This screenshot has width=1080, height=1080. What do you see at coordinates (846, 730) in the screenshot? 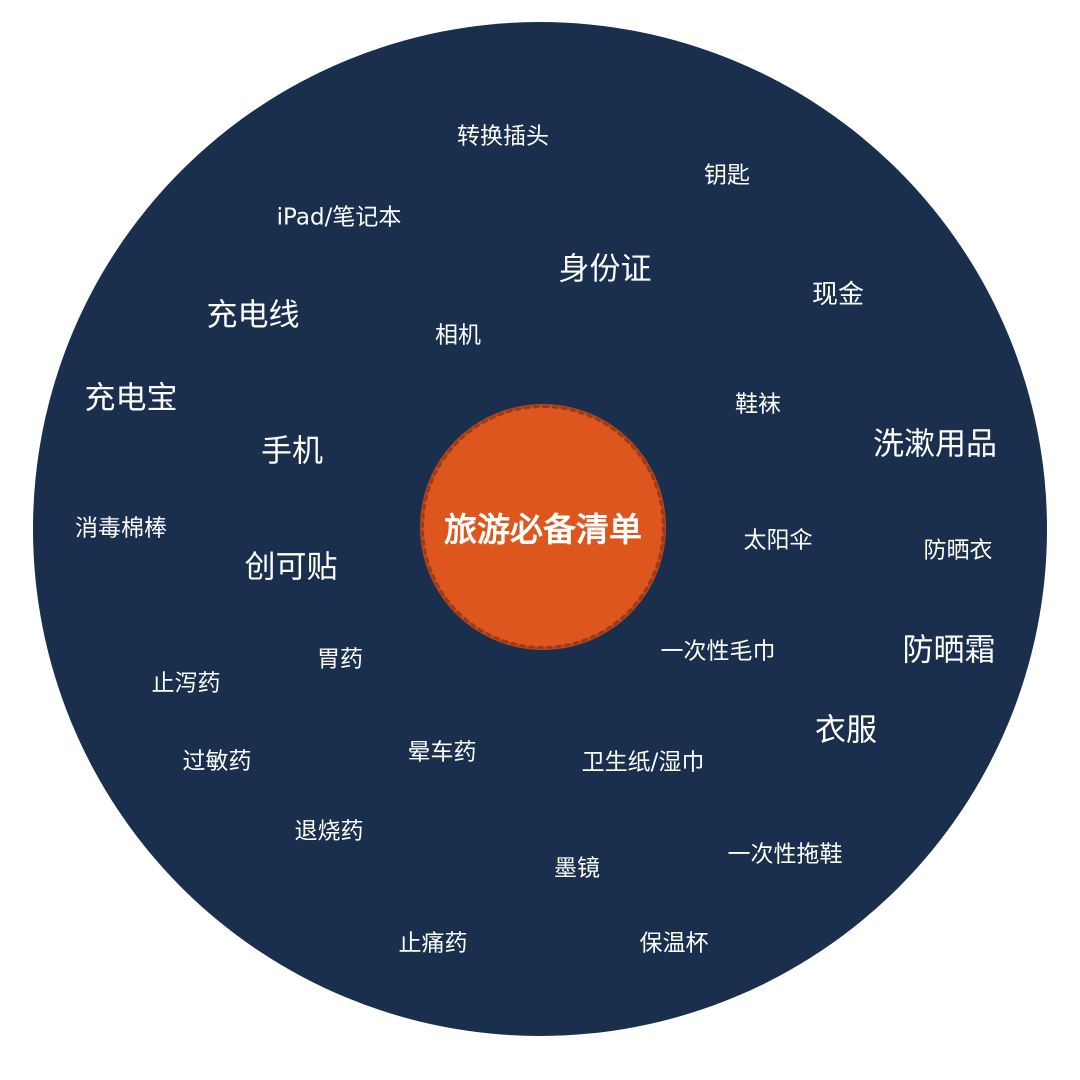
I see `item-clothes: 衣服` at bounding box center [846, 730].